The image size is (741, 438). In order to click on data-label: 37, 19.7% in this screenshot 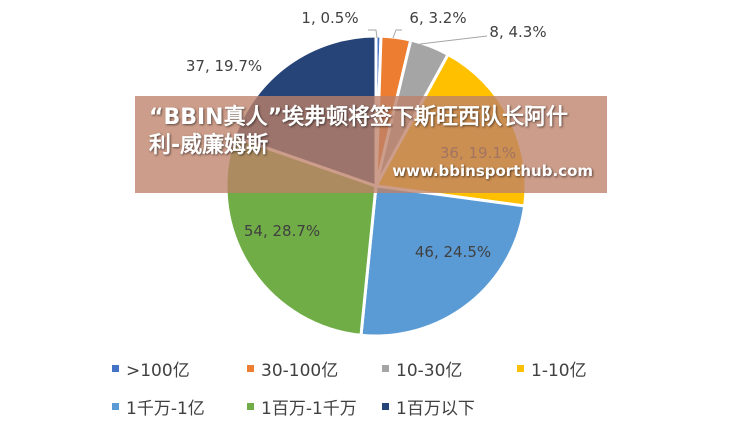, I will do `click(224, 66)`.